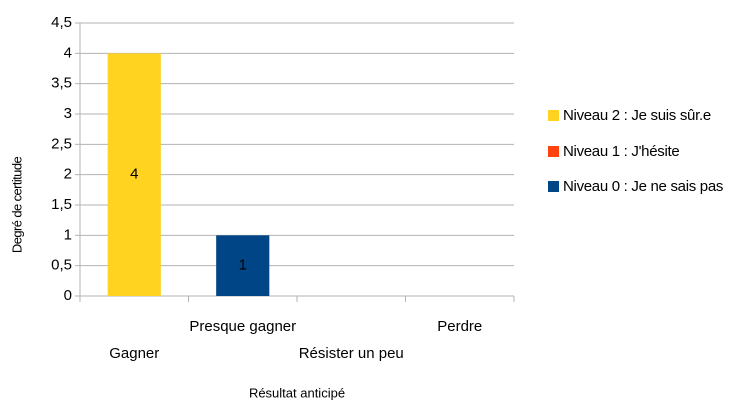  What do you see at coordinates (68, 174) in the screenshot?
I see `y-tick-label: 2` at bounding box center [68, 174].